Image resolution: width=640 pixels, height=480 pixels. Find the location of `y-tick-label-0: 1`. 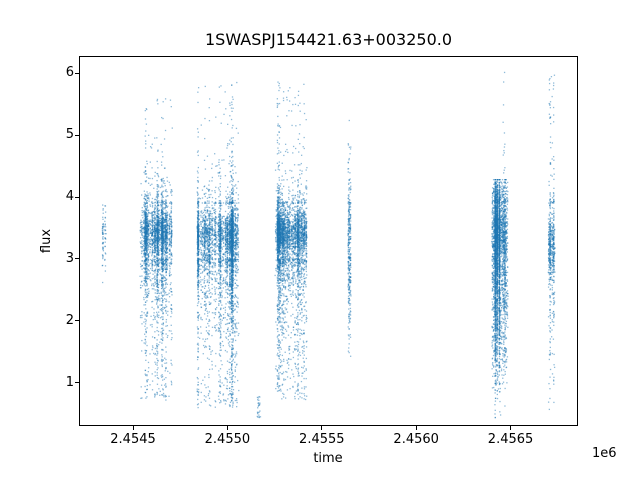

y-tick-label-0: 1 is located at coordinates (69, 382).